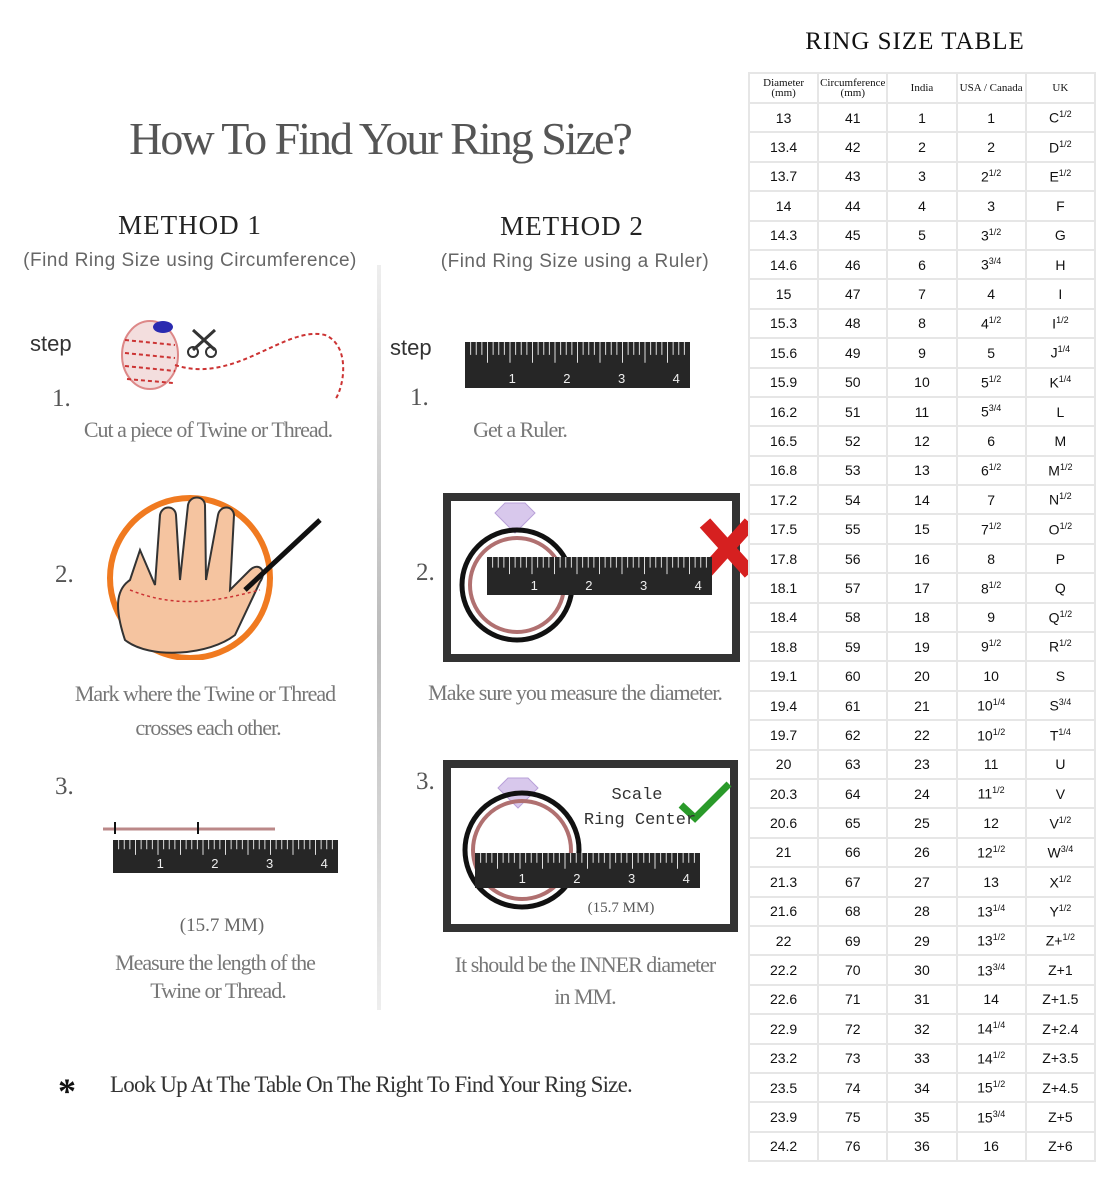 This screenshot has height=1200, width=1100. I want to click on table-cell: 33, so click(922, 1058).